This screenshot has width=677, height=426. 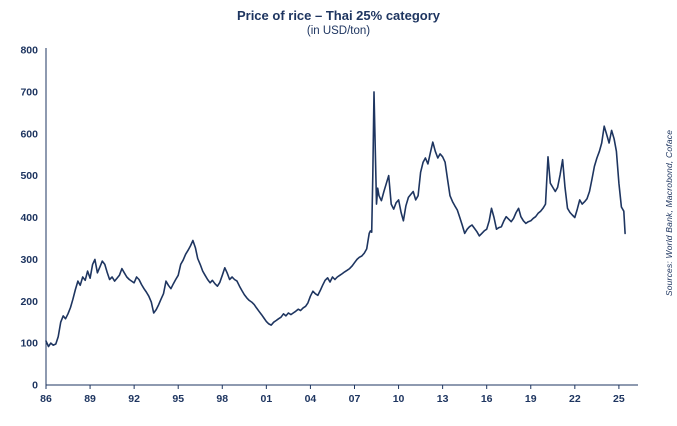 What do you see at coordinates (669, 213) in the screenshot?
I see `source-note: Sources: World Bank, Macrobond, Coface` at bounding box center [669, 213].